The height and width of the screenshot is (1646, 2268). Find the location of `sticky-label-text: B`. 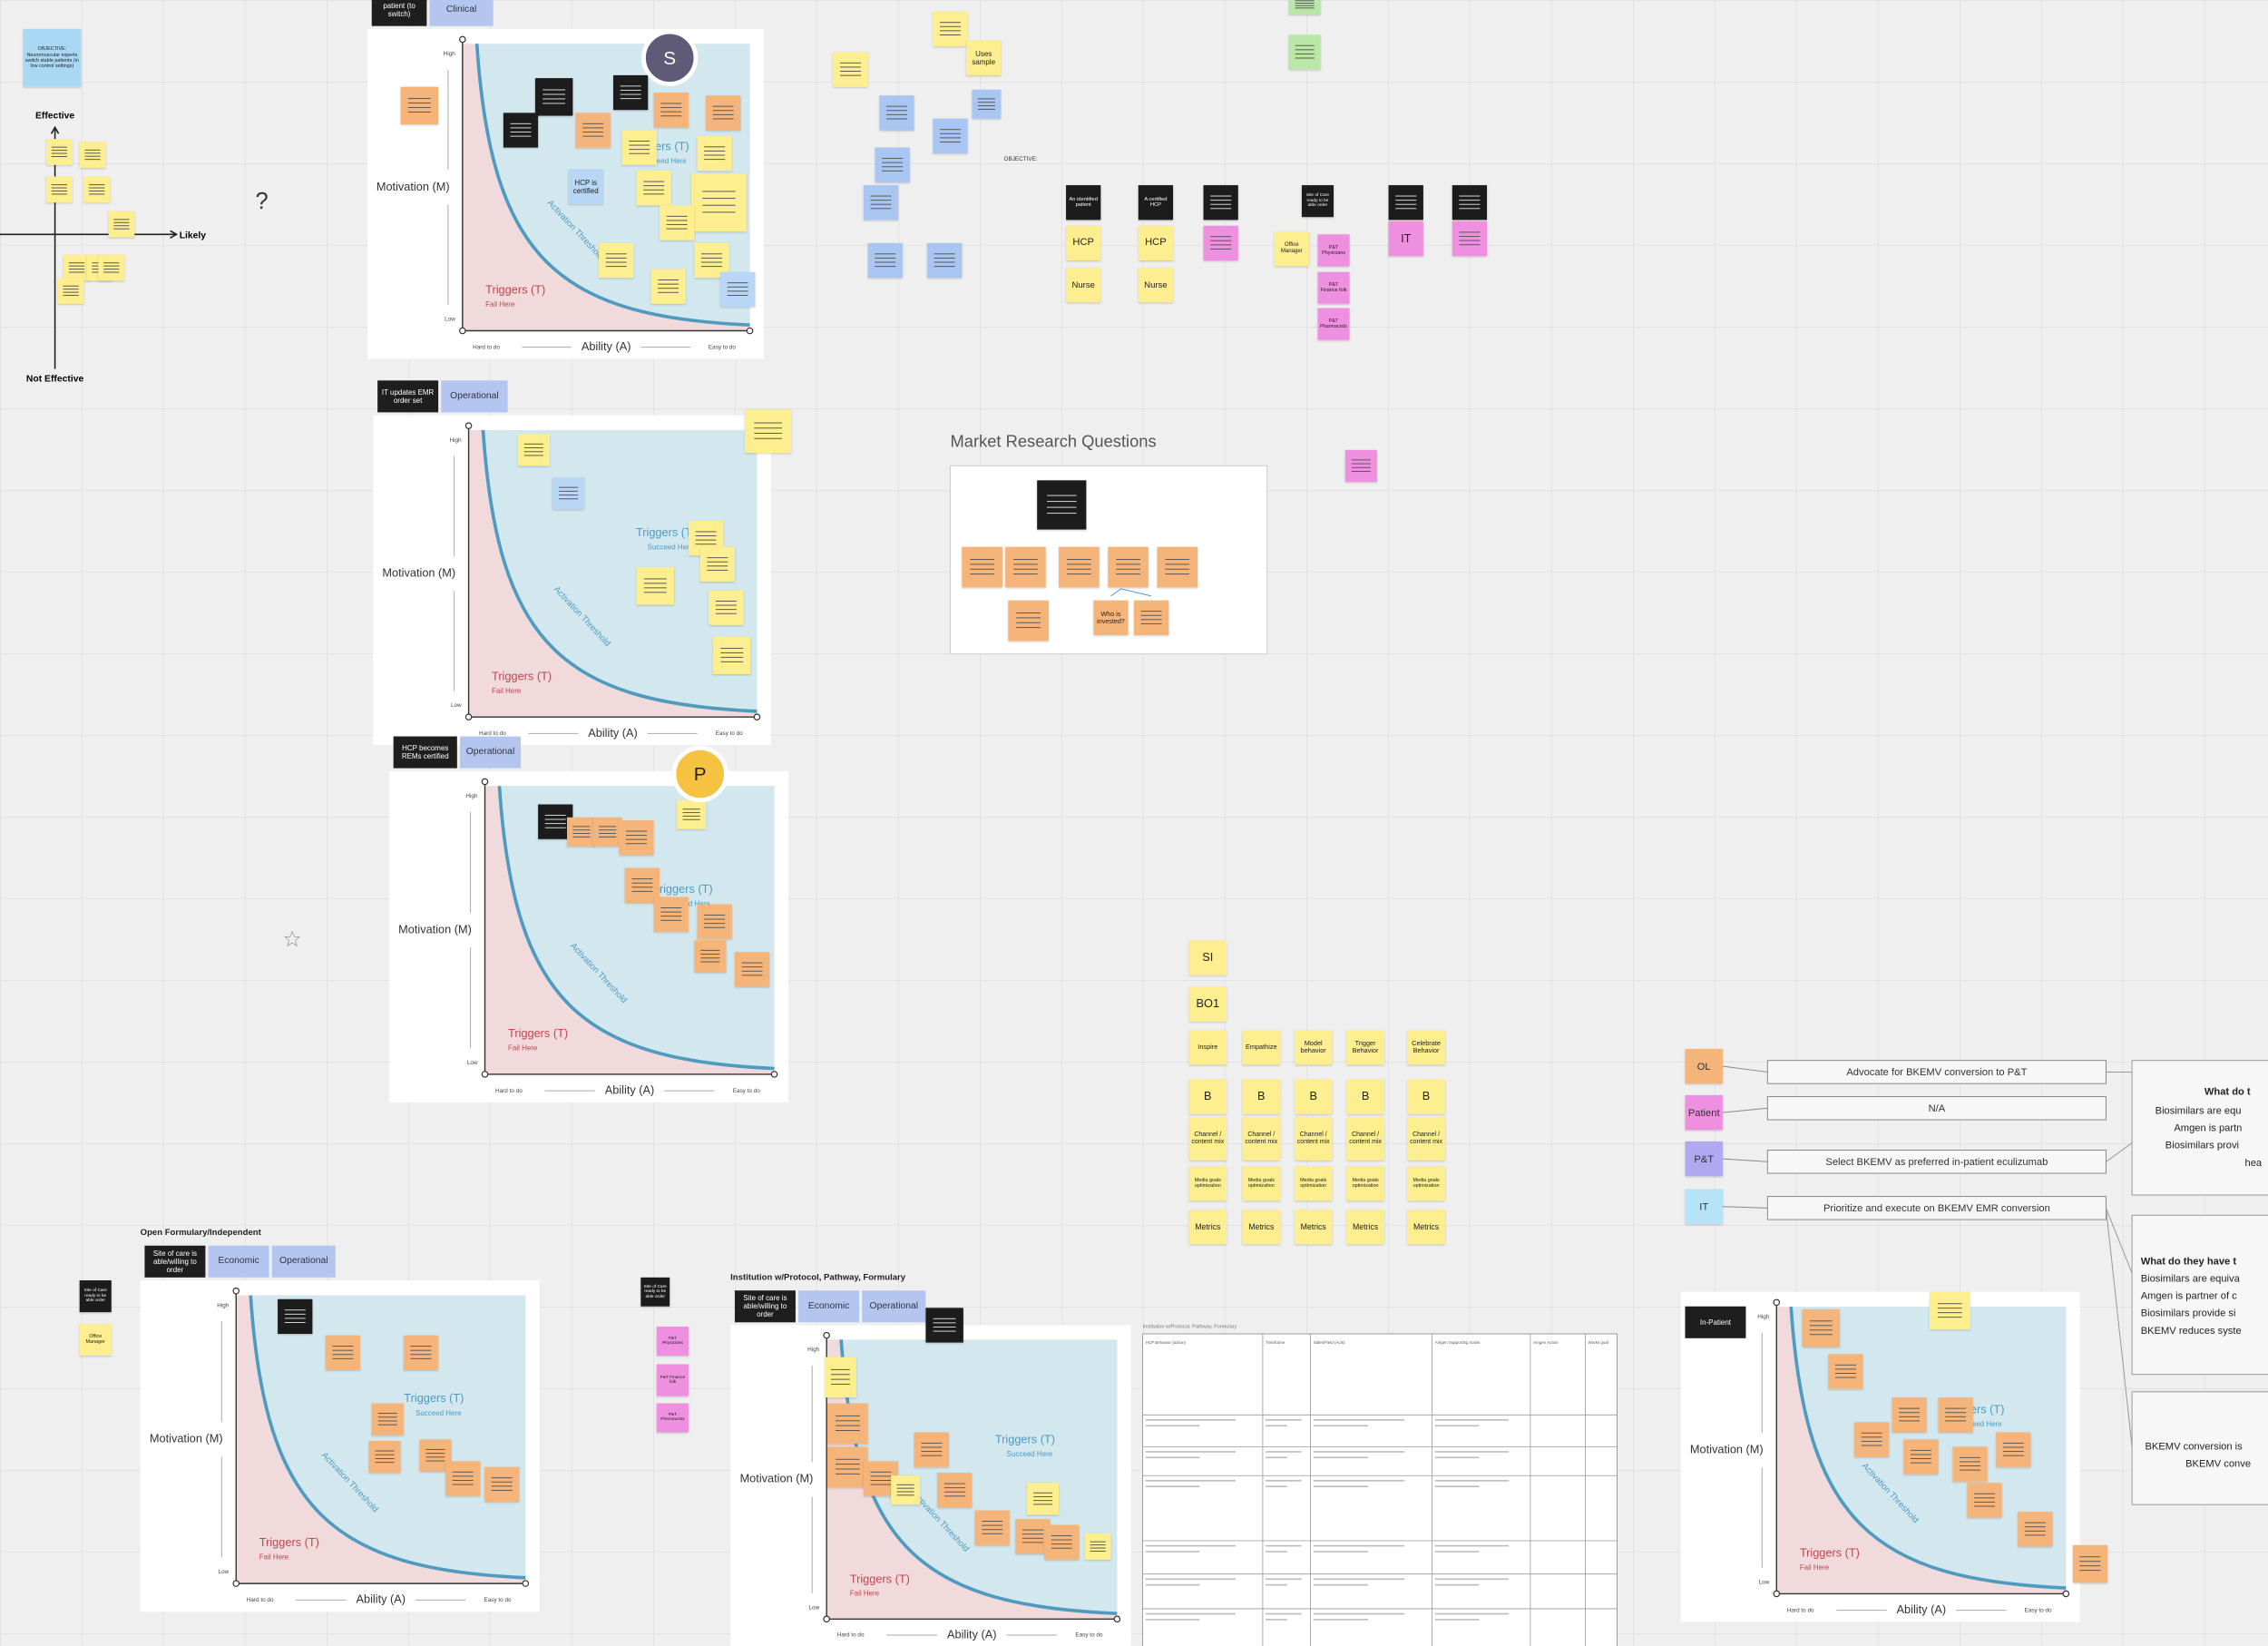

sticky-label-text: B is located at coordinates (1313, 1096).